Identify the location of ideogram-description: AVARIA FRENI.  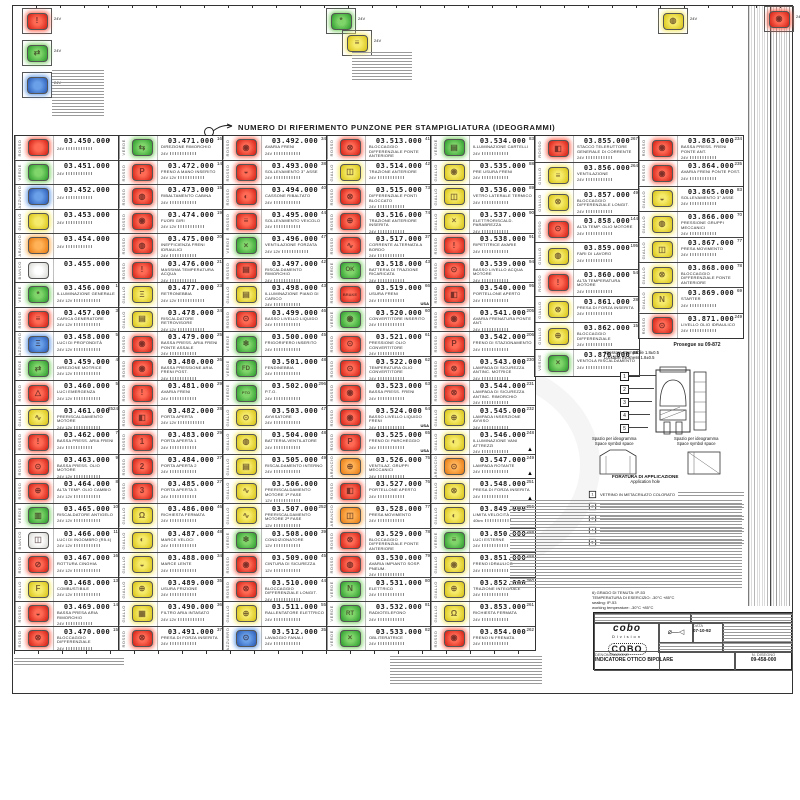
(176, 392).